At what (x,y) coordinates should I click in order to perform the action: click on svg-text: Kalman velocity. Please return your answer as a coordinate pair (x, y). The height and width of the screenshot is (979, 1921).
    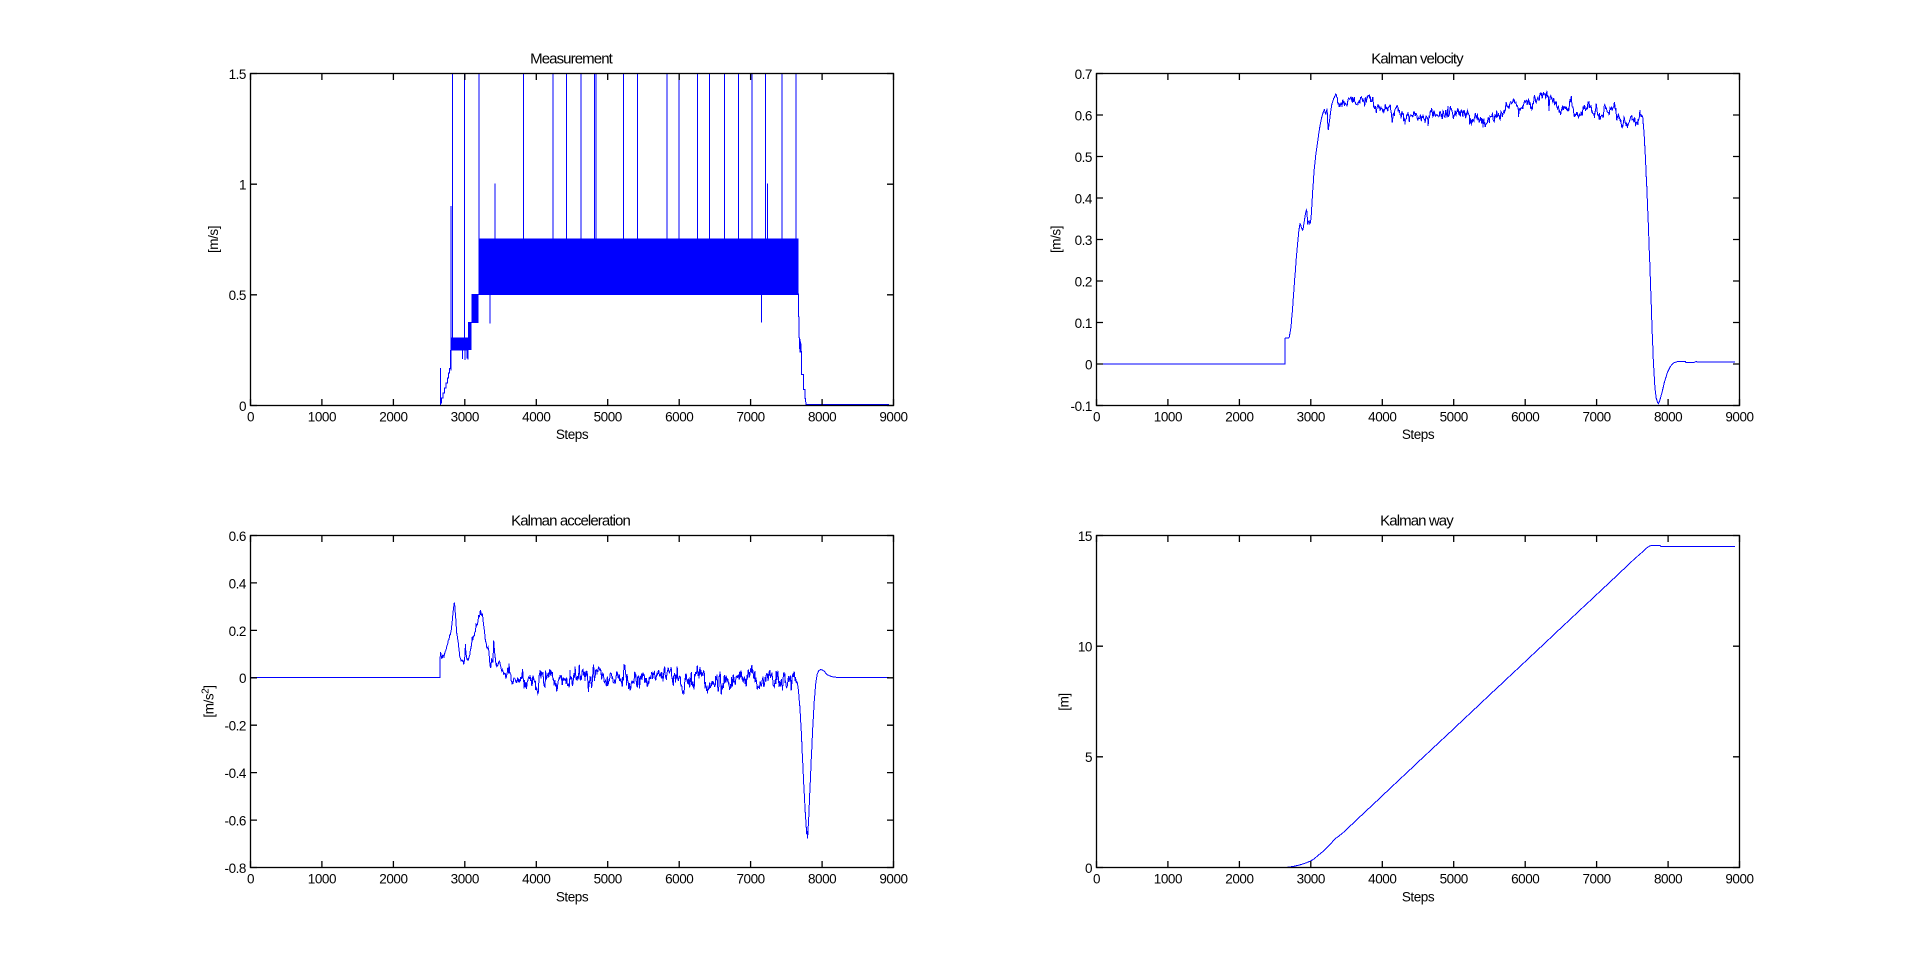
    Looking at the image, I should click on (1417, 59).